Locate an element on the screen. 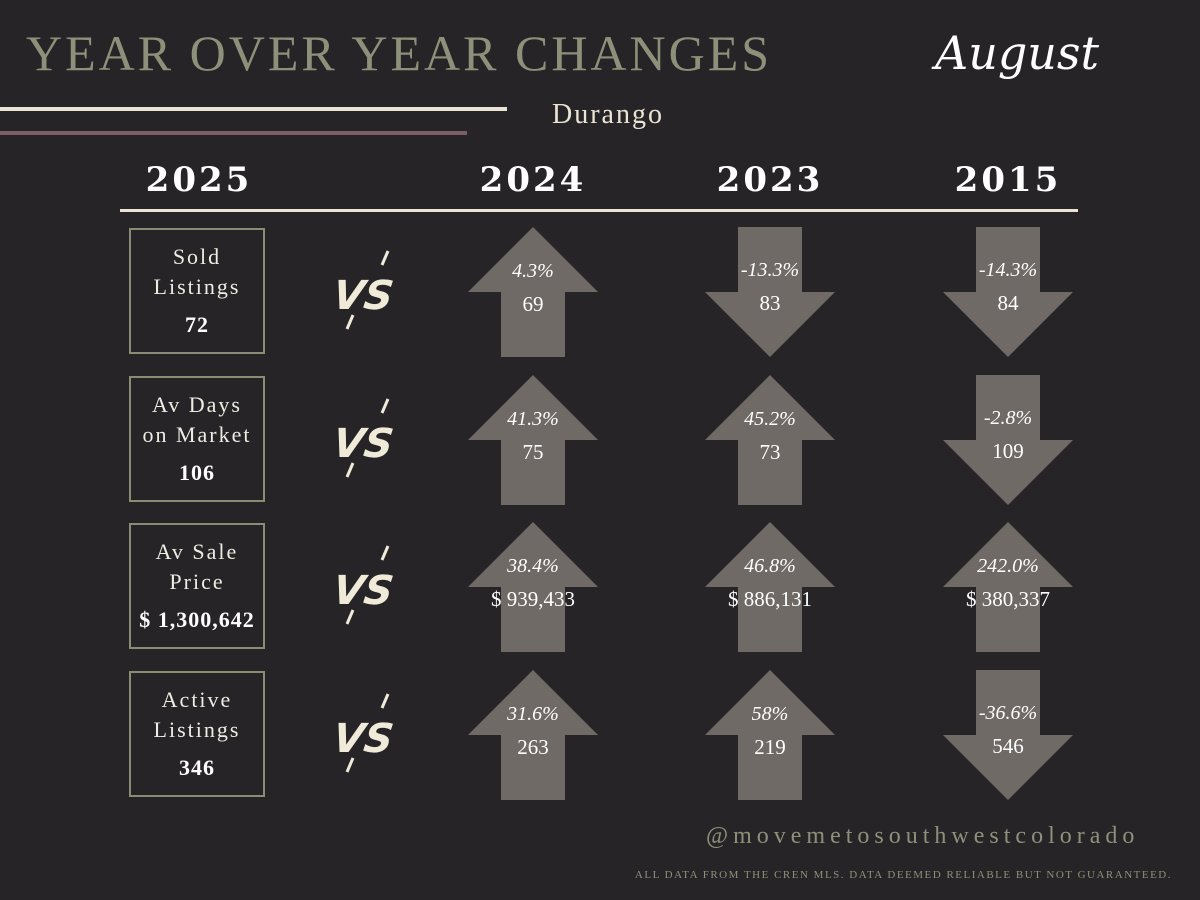 This screenshot has height=900, width=1200. decorative-line-cream is located at coordinates (253, 109).